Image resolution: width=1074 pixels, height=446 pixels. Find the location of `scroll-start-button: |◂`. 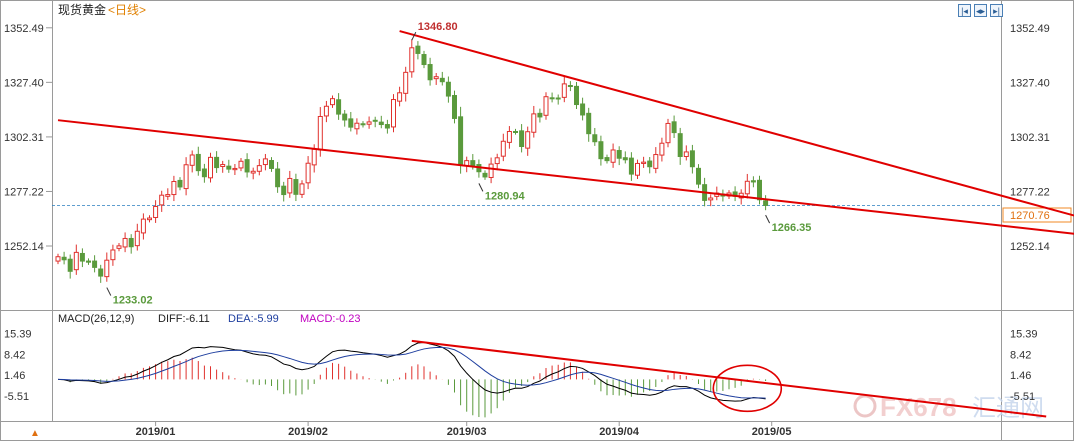

scroll-start-button: |◂ is located at coordinates (964, 10).